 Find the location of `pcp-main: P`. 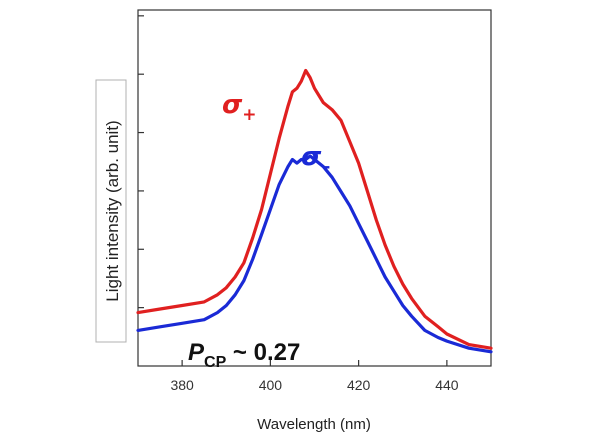

pcp-main: P is located at coordinates (196, 352).